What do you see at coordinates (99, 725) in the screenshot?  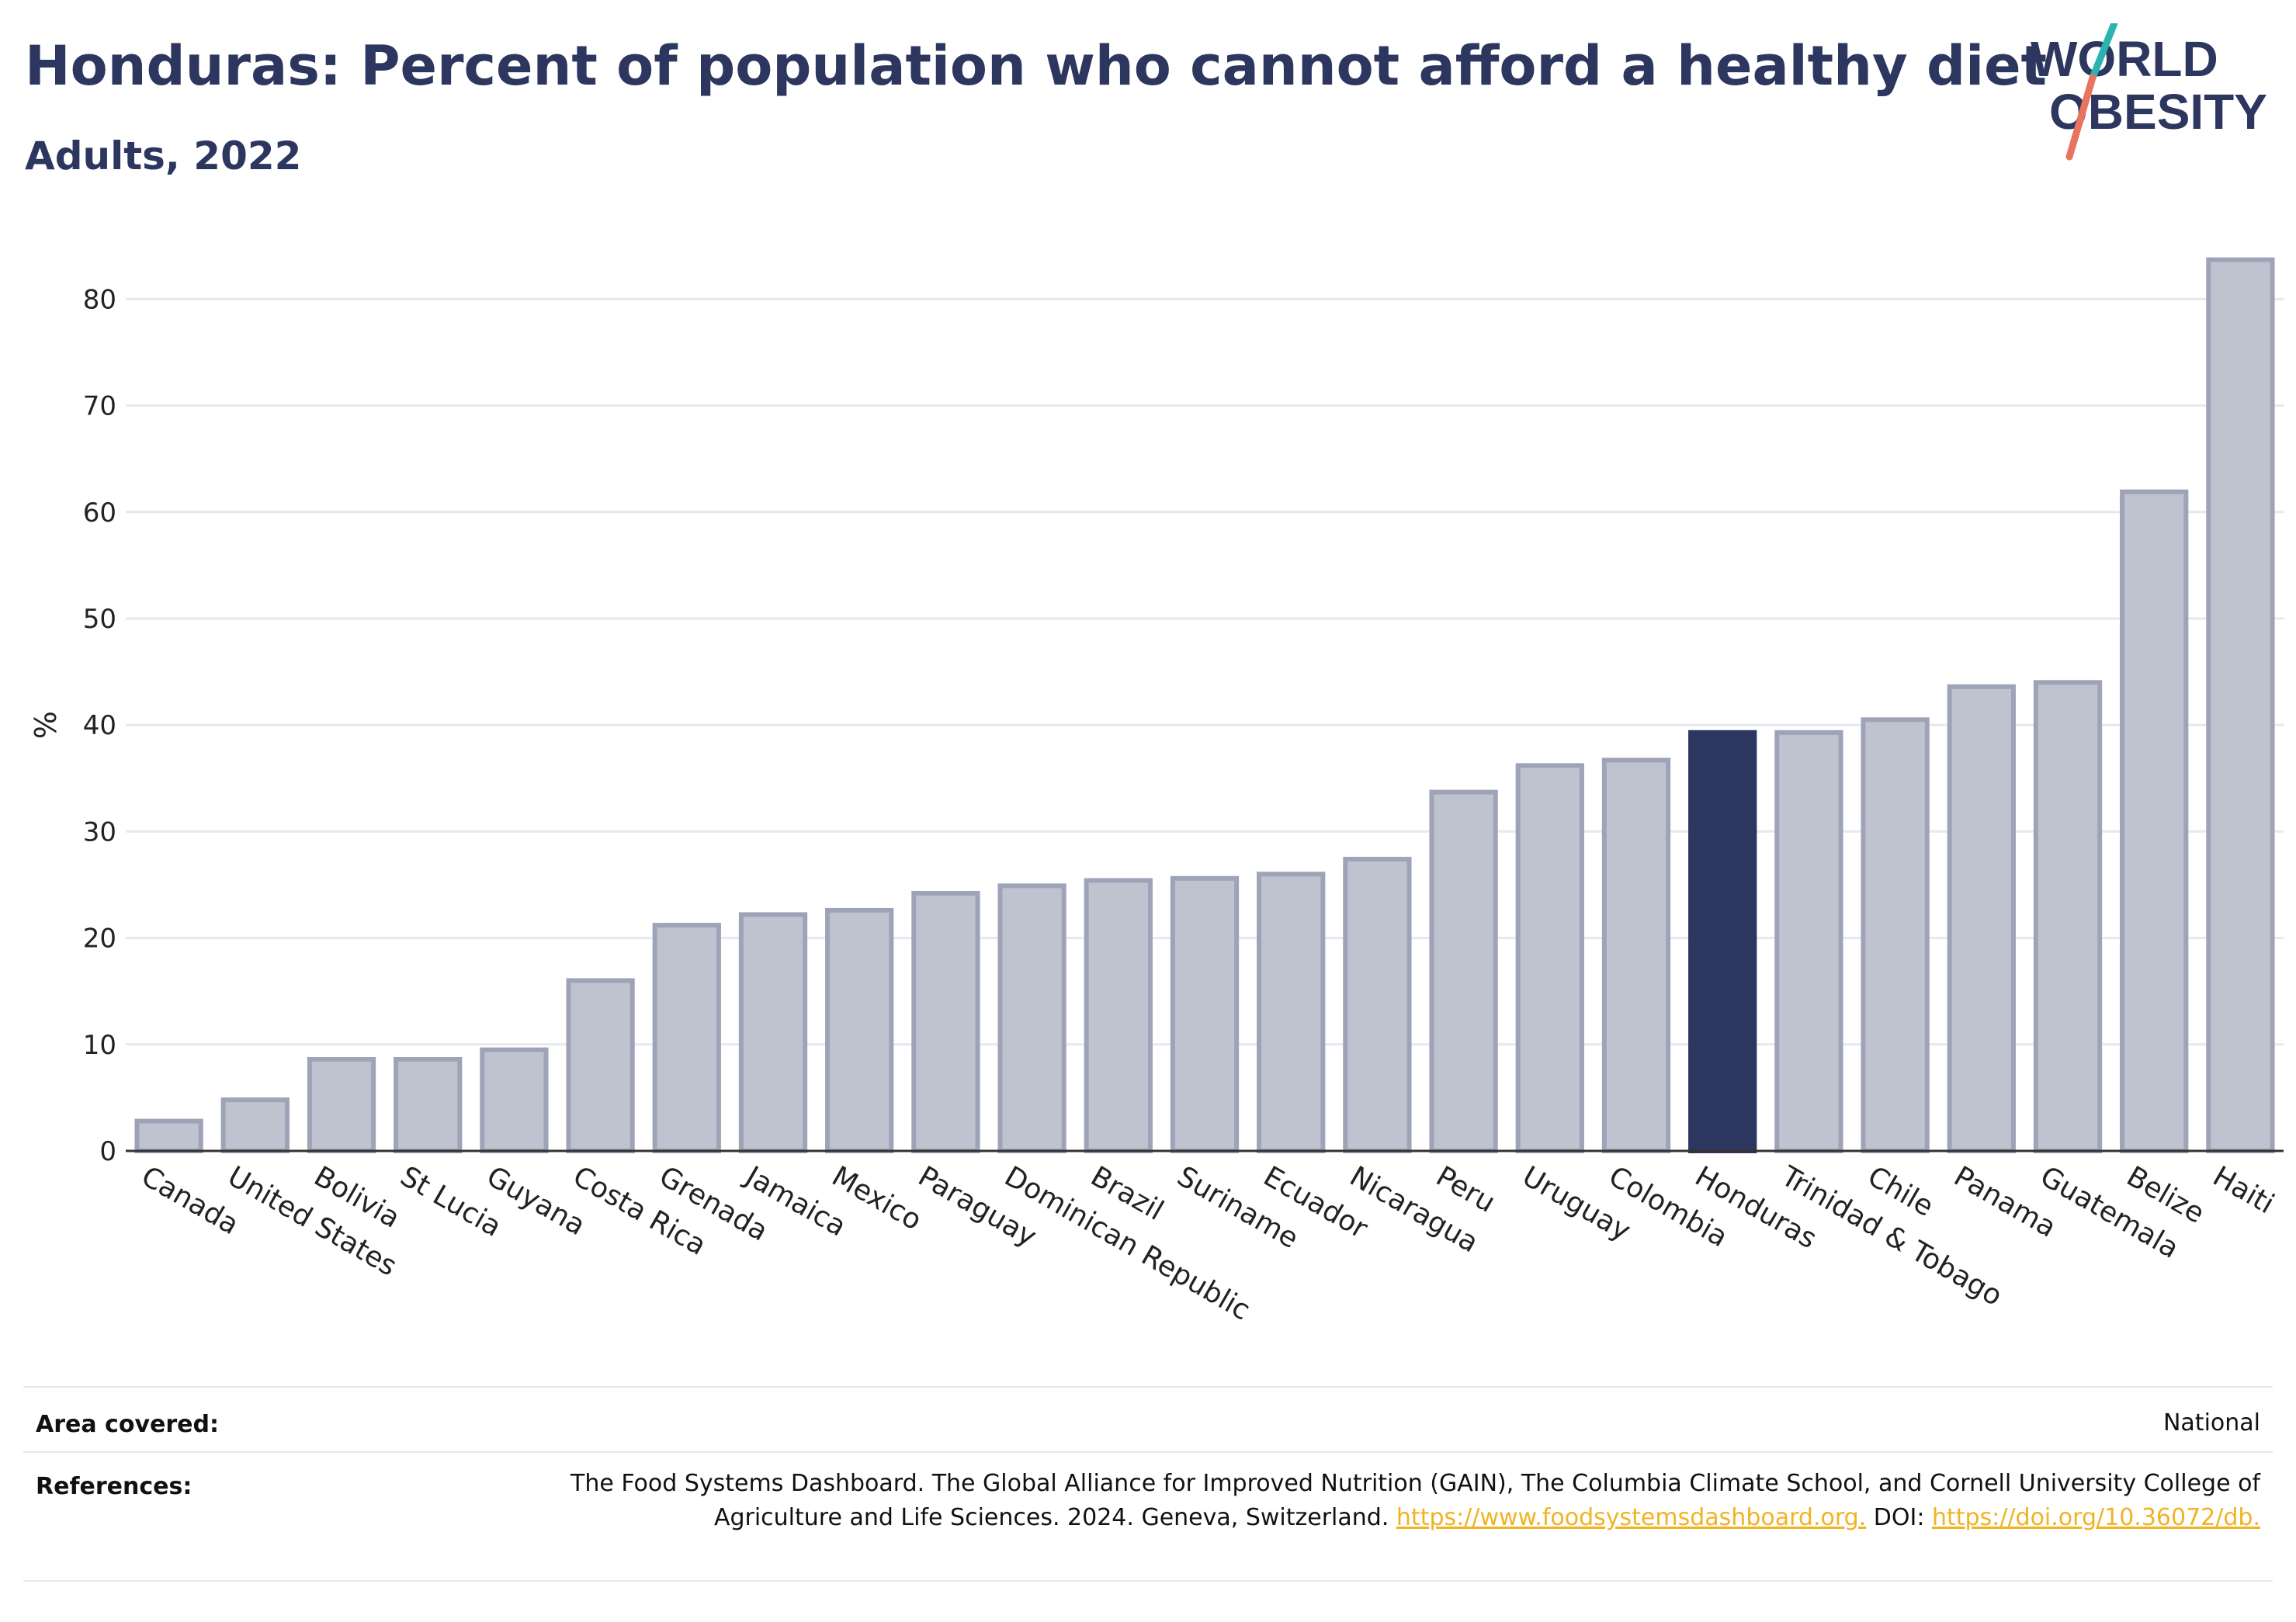 I see `y-tick-label: 40` at bounding box center [99, 725].